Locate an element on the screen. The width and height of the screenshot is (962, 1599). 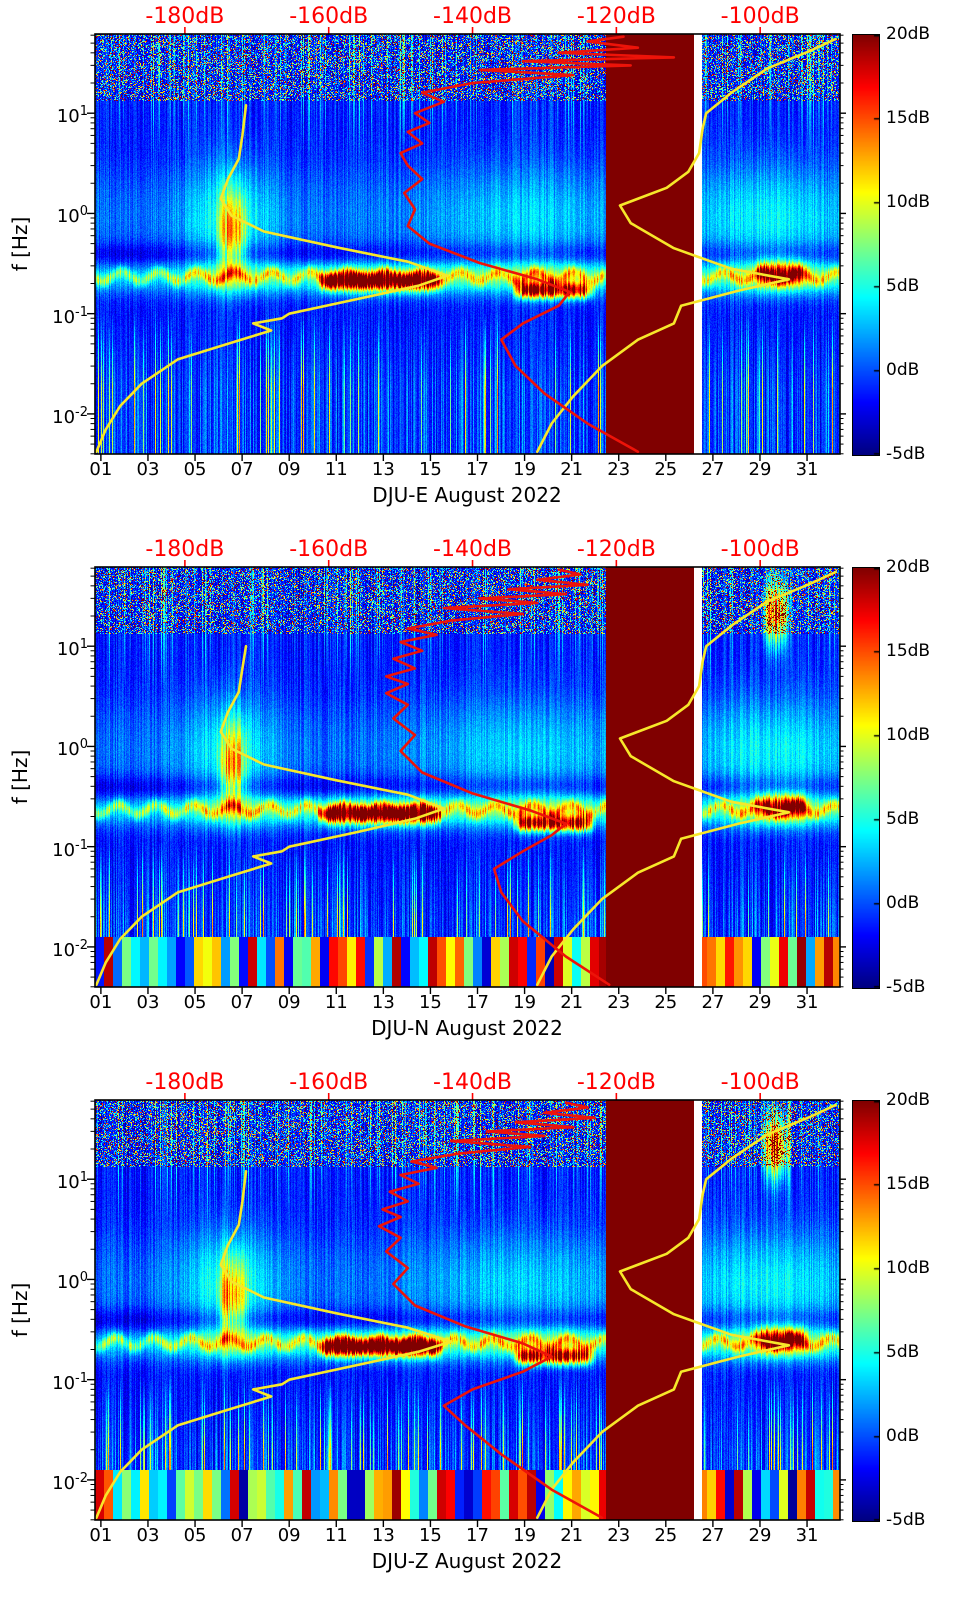
top-db-label: -140dB is located at coordinates (473, 16).